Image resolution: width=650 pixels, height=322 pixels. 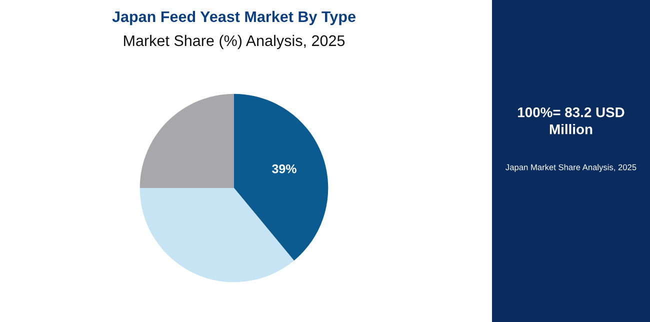 I want to click on data-label: 39%, so click(x=284, y=169).